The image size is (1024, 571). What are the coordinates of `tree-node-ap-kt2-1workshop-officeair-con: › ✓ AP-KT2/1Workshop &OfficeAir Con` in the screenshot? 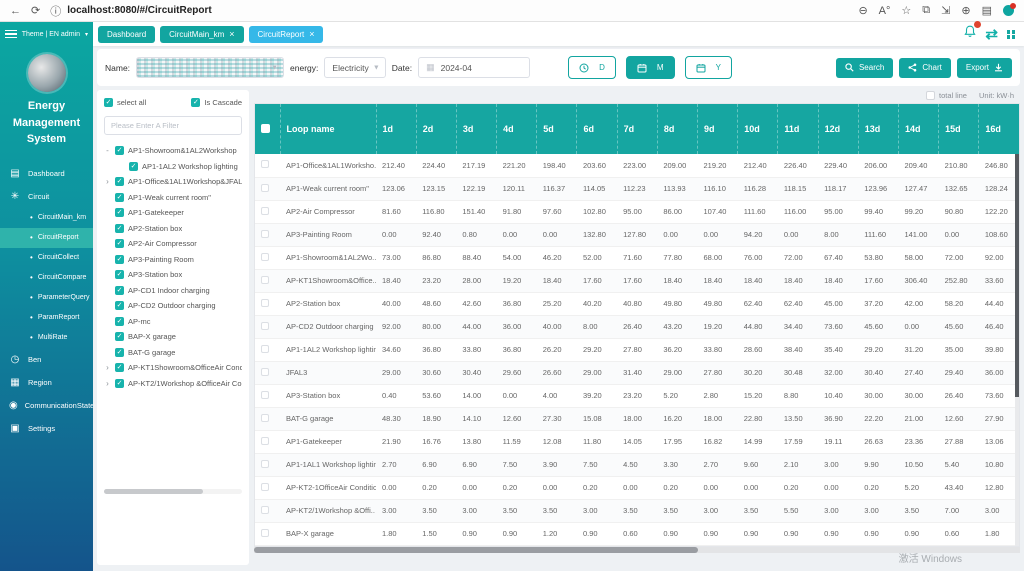 It's located at (173, 384).